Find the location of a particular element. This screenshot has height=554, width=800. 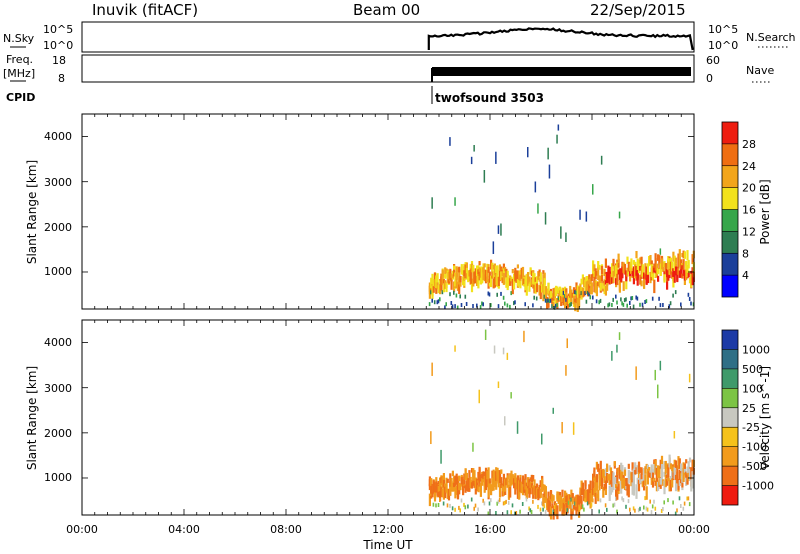

nsearch-tick-bottom: 10^0 is located at coordinates (723, 45).